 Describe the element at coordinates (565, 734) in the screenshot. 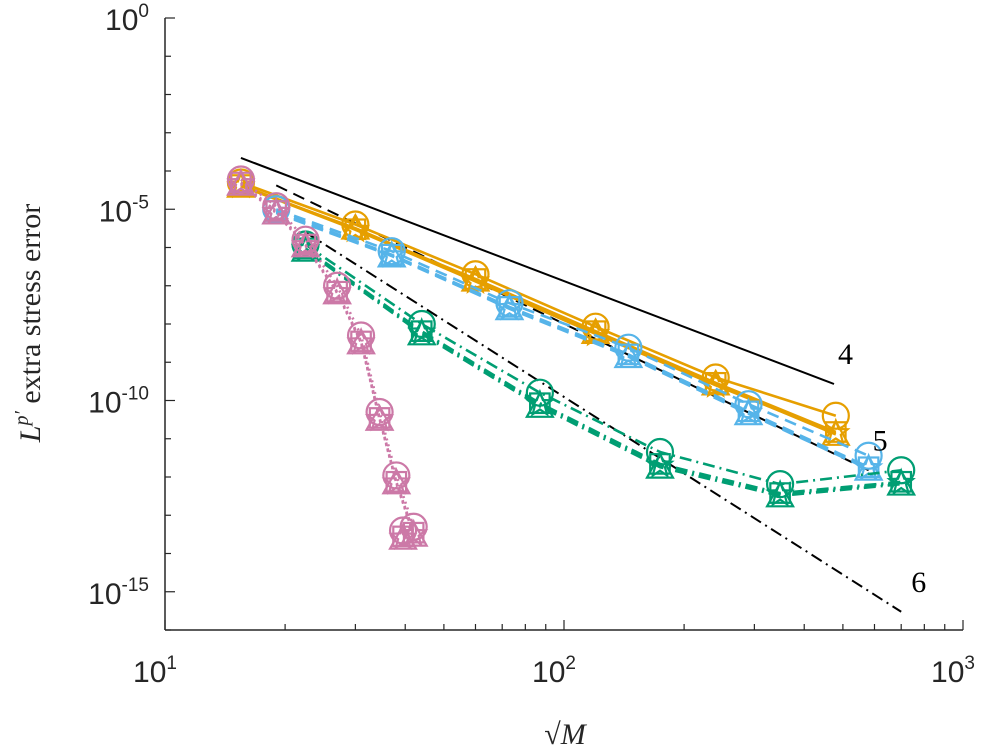

I see `x-axis-label: √M` at that location.